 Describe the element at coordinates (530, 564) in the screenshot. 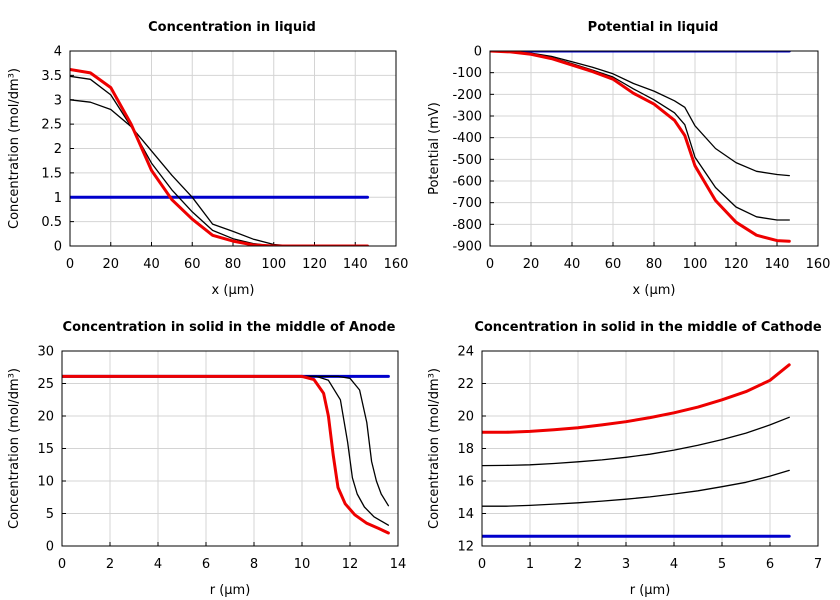

I see `x-tick-label: 1` at that location.